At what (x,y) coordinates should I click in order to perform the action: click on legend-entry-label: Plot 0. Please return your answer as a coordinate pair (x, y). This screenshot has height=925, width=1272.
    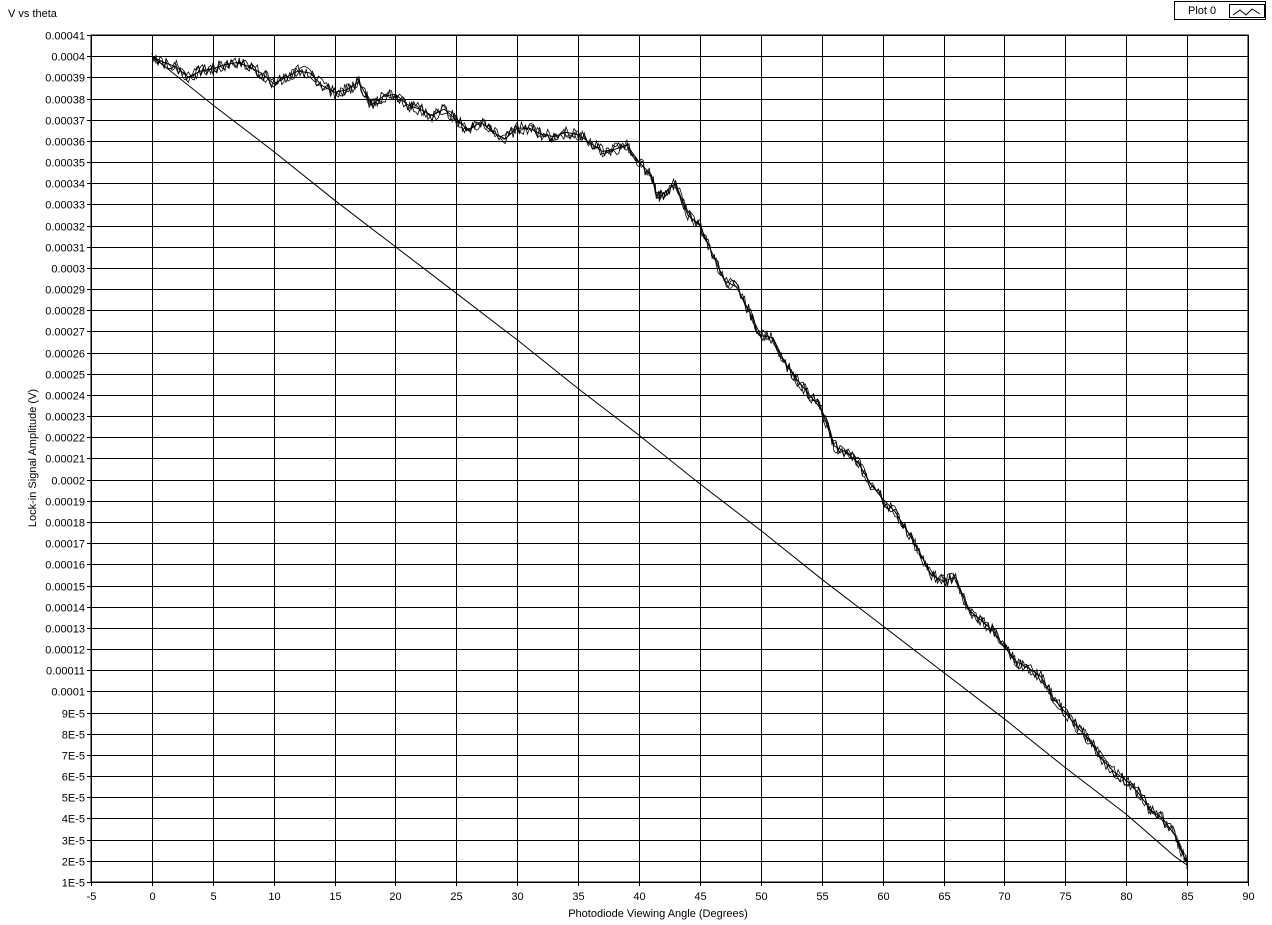
    Looking at the image, I should click on (1202, 10).